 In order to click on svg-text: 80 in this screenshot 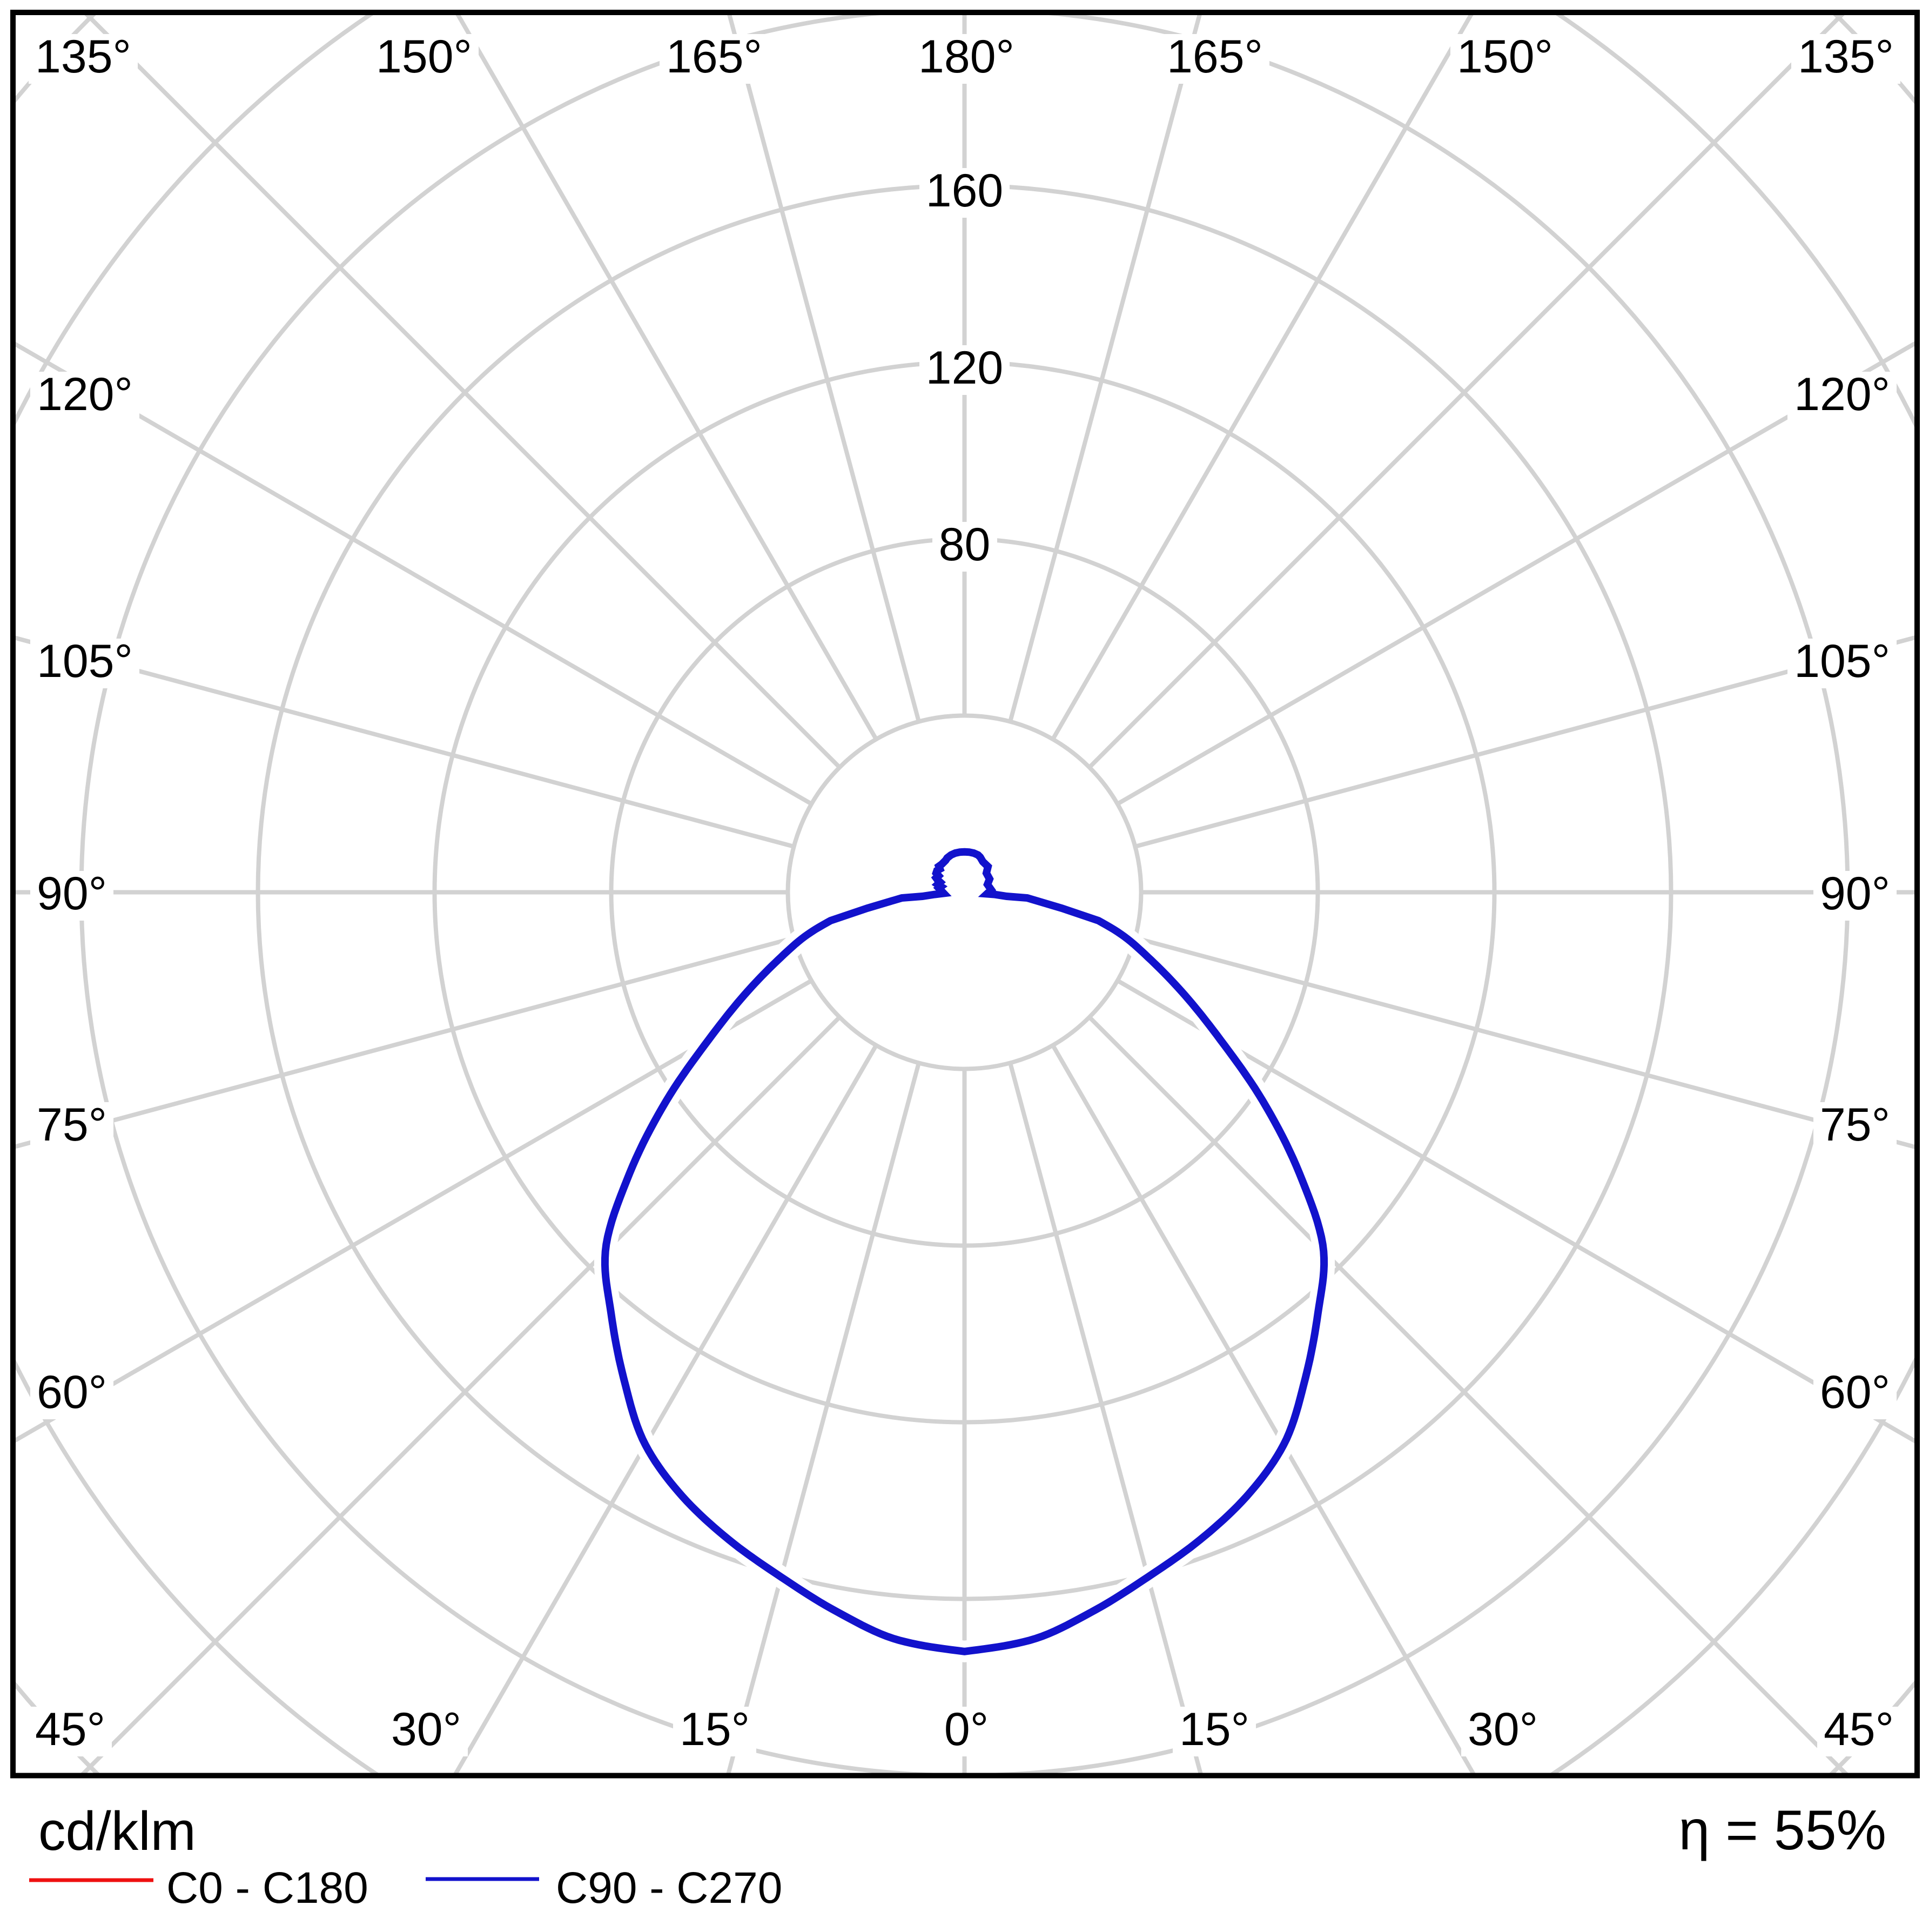, I will do `click(965, 545)`.